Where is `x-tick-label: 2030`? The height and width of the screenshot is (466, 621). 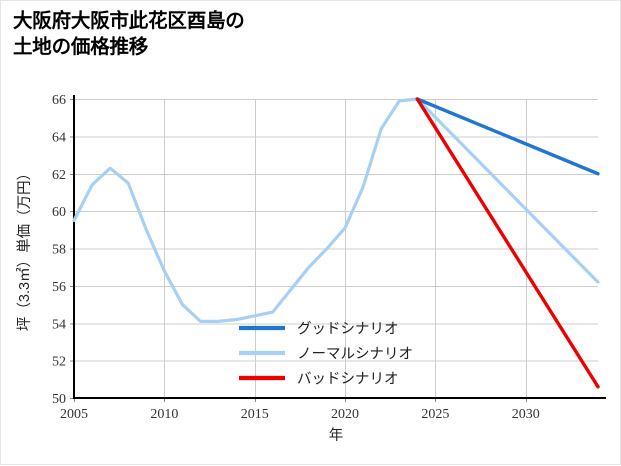
x-tick-label: 2030 is located at coordinates (526, 414).